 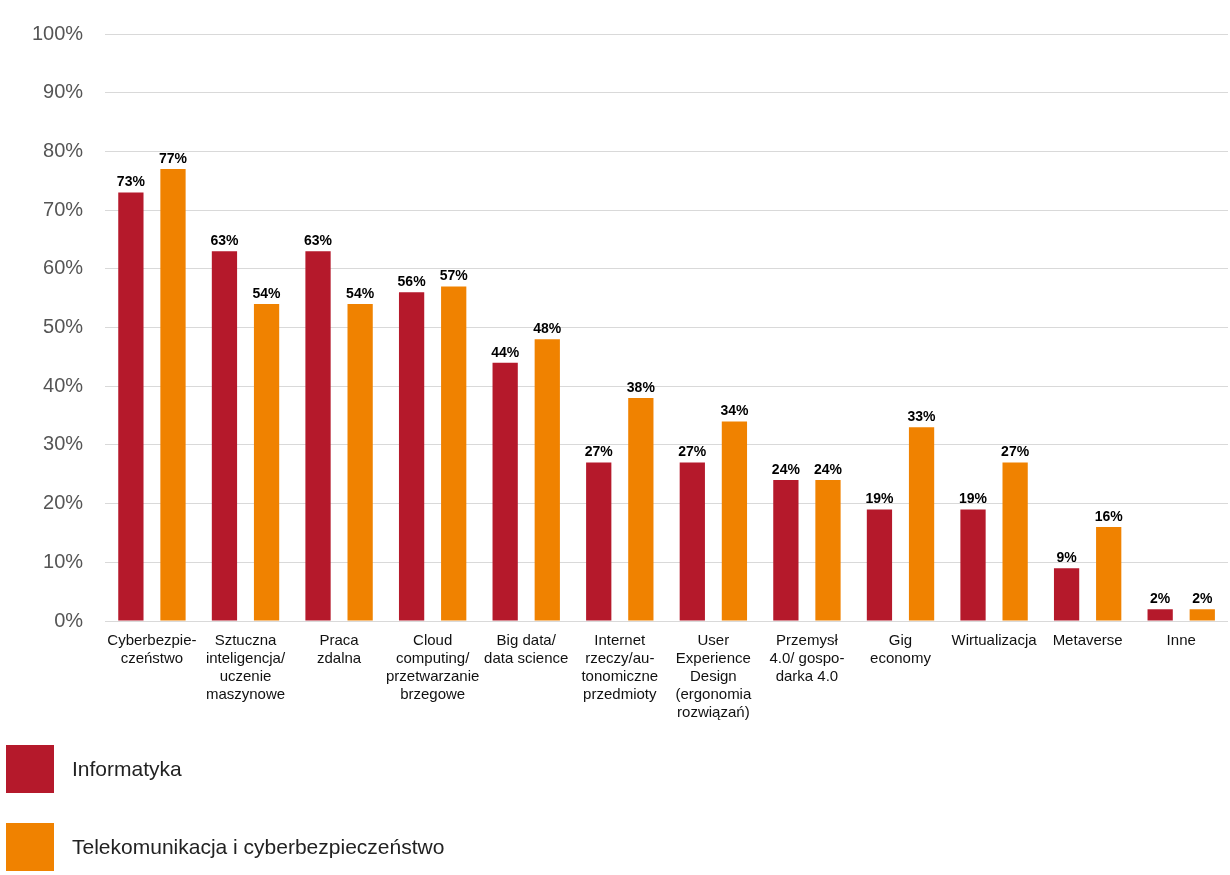 I want to click on data-label: 73%, so click(x=131, y=181).